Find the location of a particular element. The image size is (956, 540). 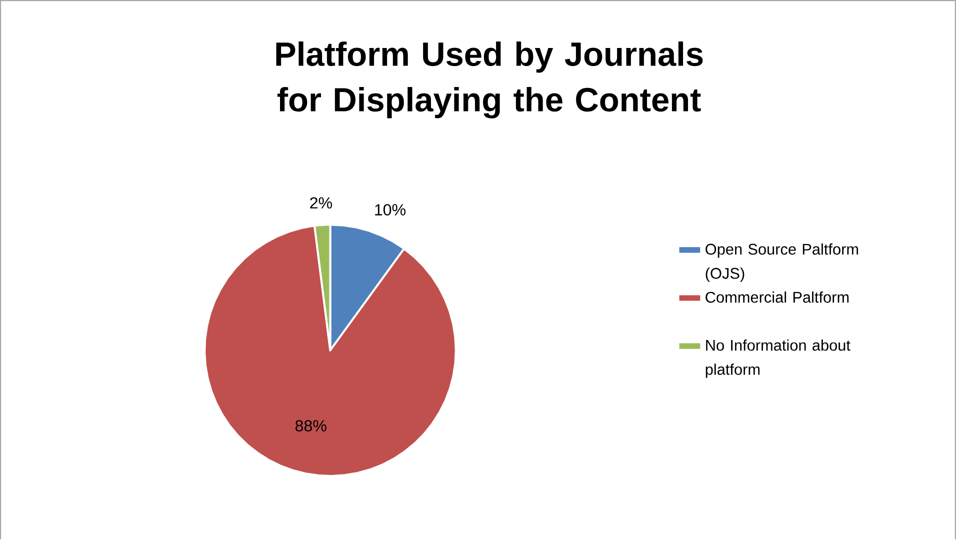

legend-label: Open Source Paltform (OJS) is located at coordinates (782, 262).